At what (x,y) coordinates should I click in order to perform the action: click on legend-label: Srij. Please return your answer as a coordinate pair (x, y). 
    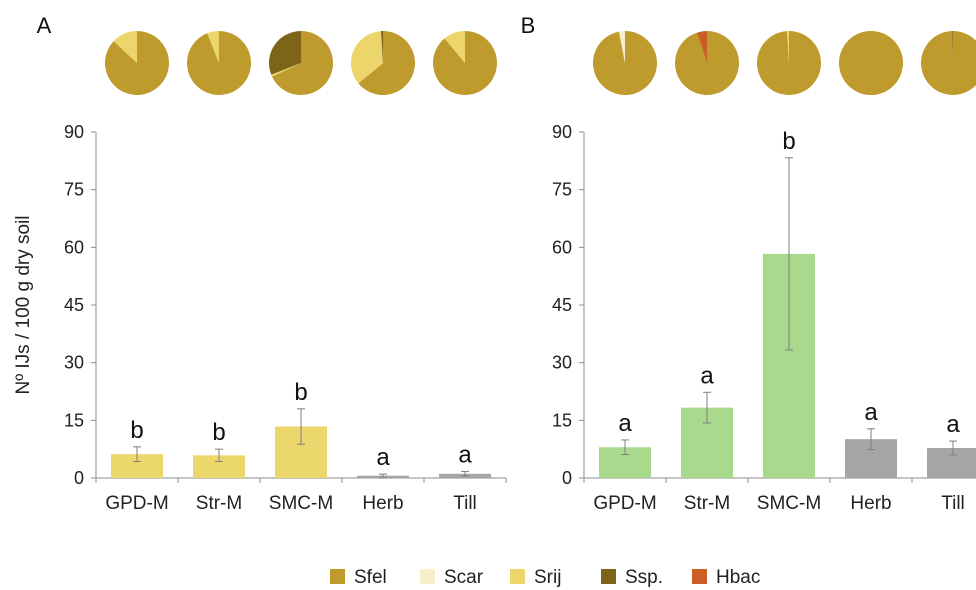
    Looking at the image, I should click on (547, 577).